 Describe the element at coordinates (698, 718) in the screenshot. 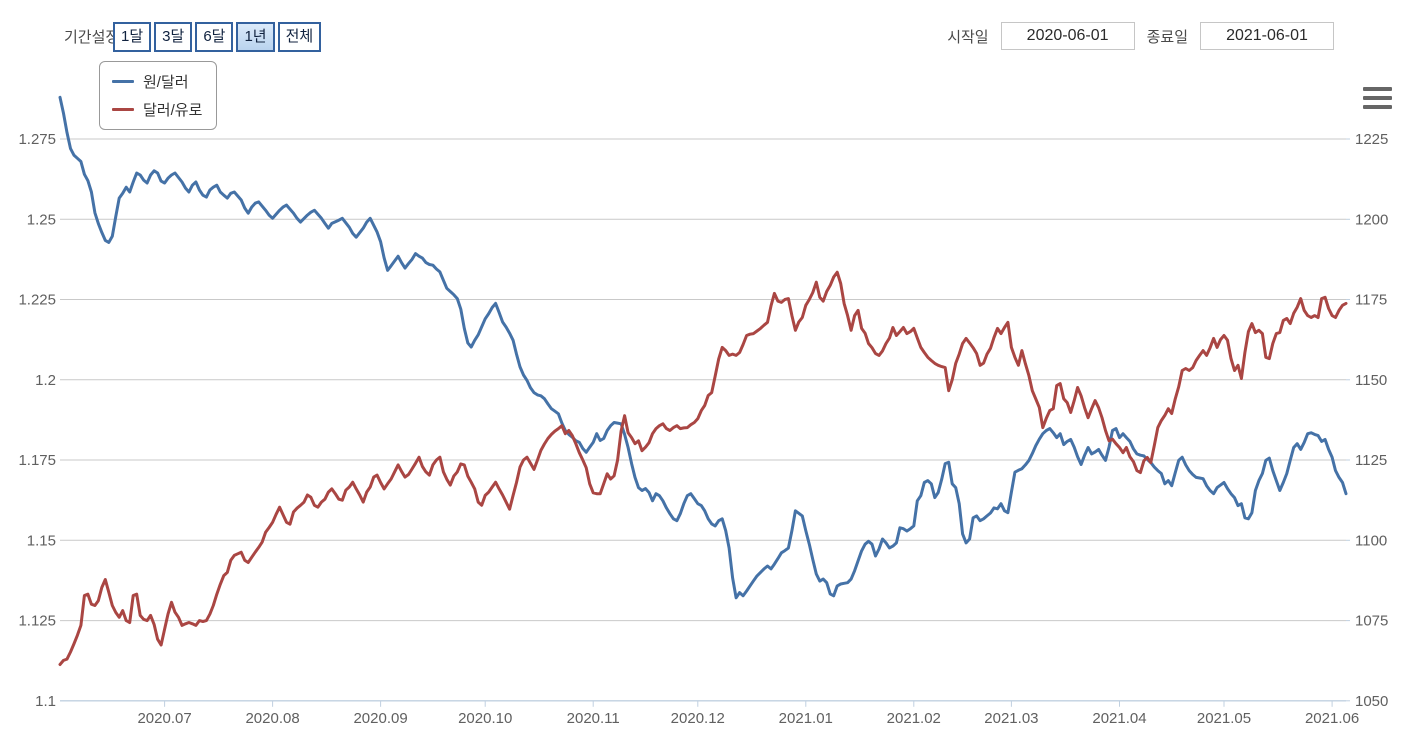

I see `x-axis-label: 2020.12` at that location.